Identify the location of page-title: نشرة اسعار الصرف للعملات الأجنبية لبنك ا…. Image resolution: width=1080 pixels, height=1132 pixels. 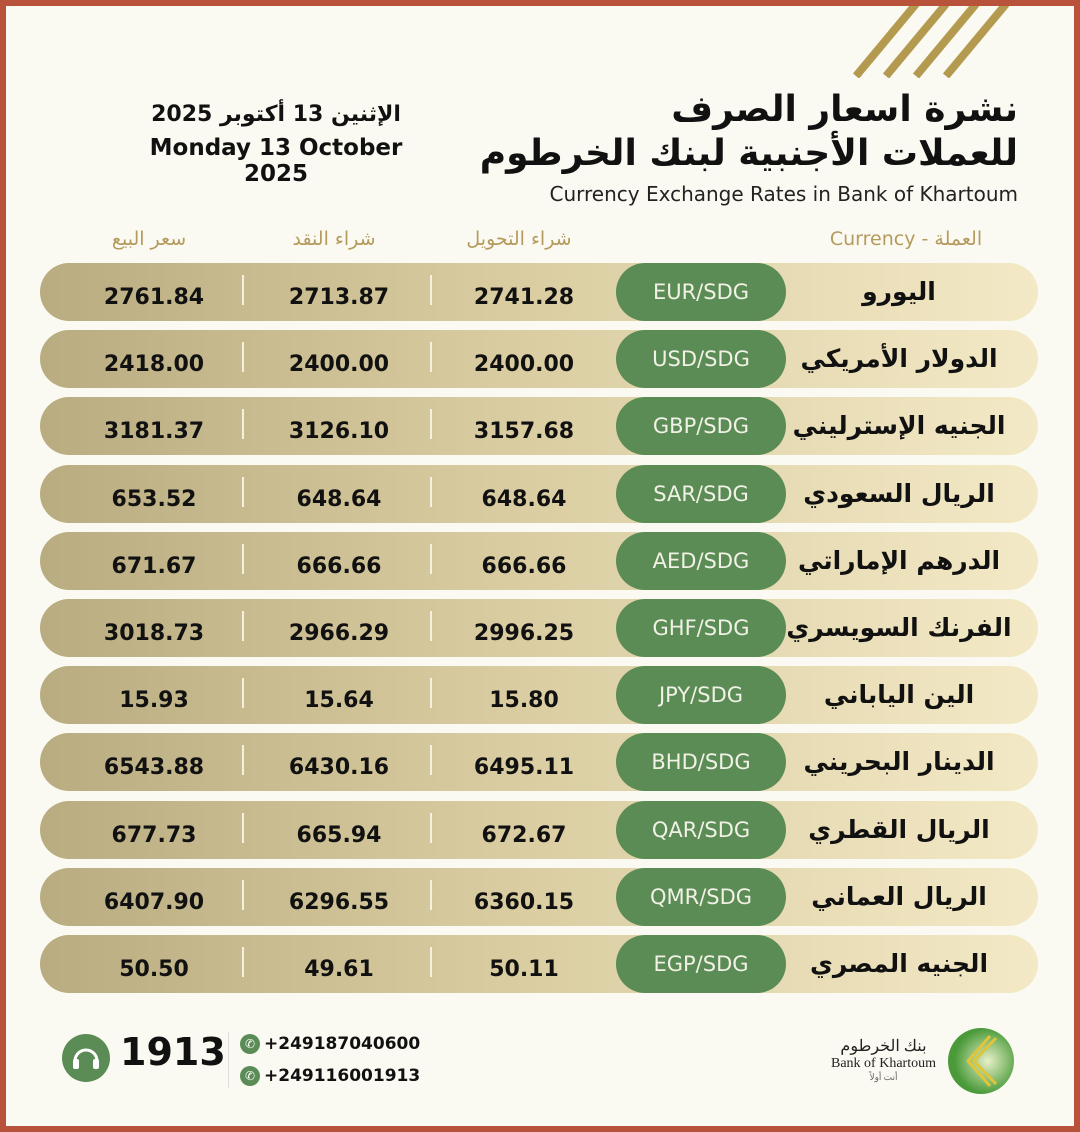
(749, 147).